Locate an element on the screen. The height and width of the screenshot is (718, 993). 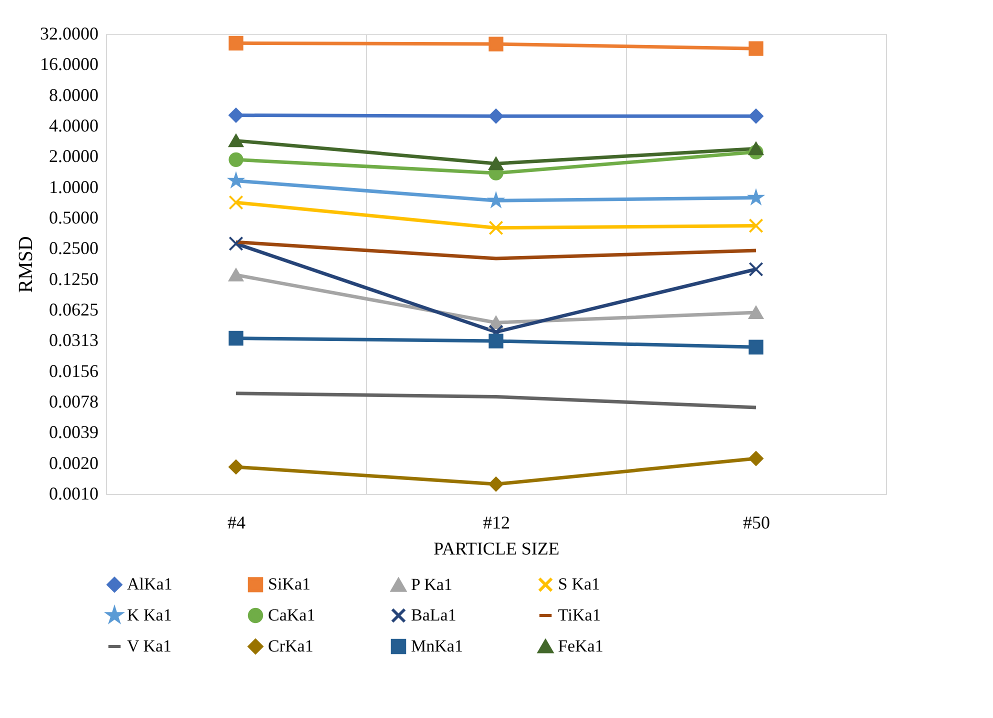
x-axis-title: PARTICLE SIZE is located at coordinates (497, 548).